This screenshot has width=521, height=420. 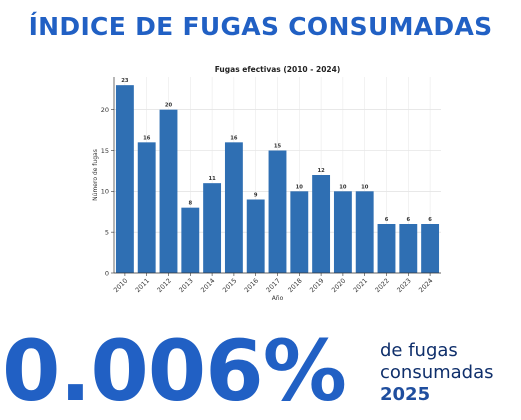 I want to click on bar-2024, so click(x=430, y=248).